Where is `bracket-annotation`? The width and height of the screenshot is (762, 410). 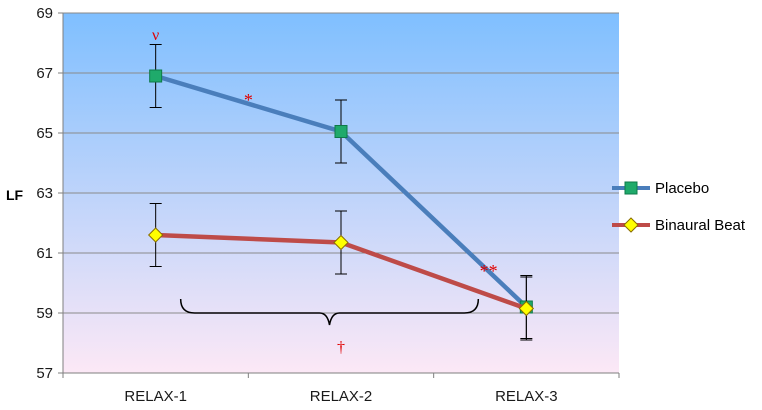 bracket-annotation is located at coordinates (329, 312).